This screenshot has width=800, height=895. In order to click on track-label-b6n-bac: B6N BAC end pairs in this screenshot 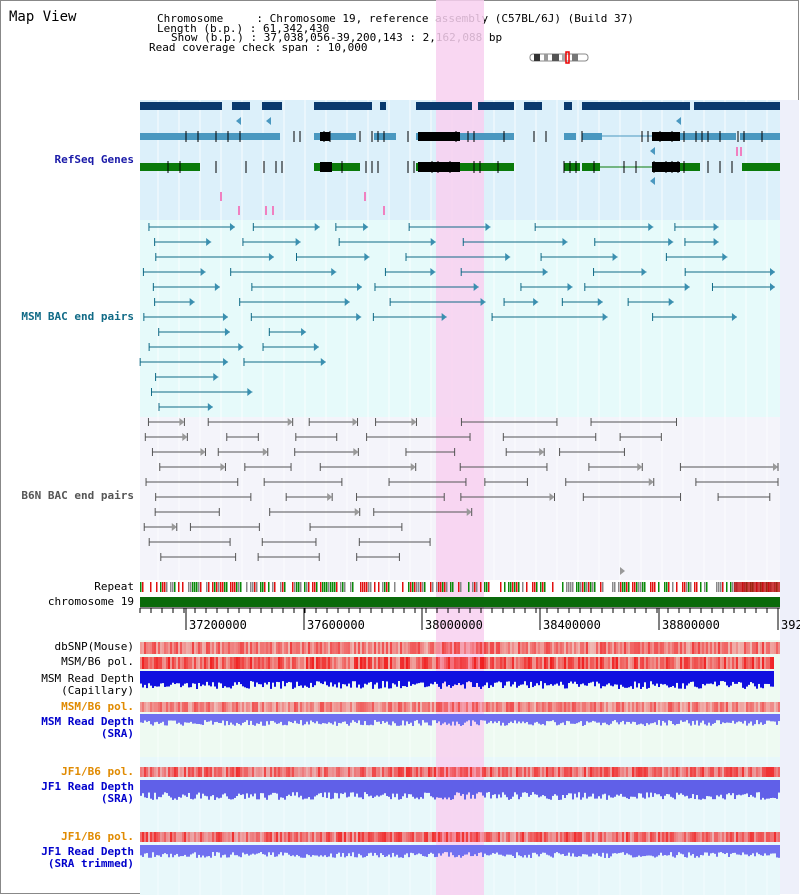, I will do `click(77, 495)`.